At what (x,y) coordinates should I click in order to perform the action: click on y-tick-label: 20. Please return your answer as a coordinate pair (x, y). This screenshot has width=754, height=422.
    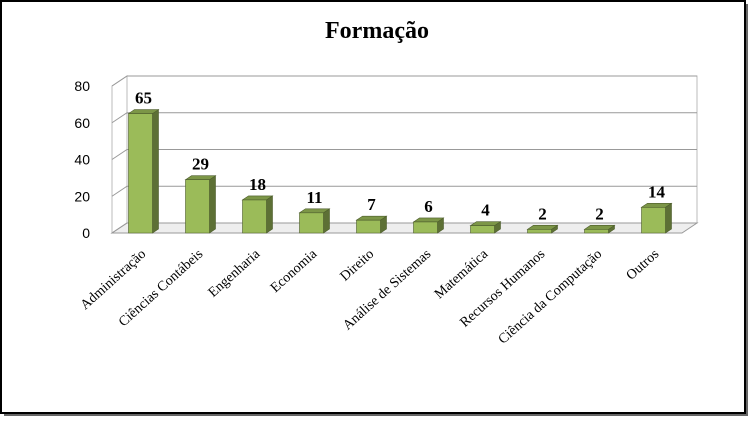
    Looking at the image, I should click on (82, 196).